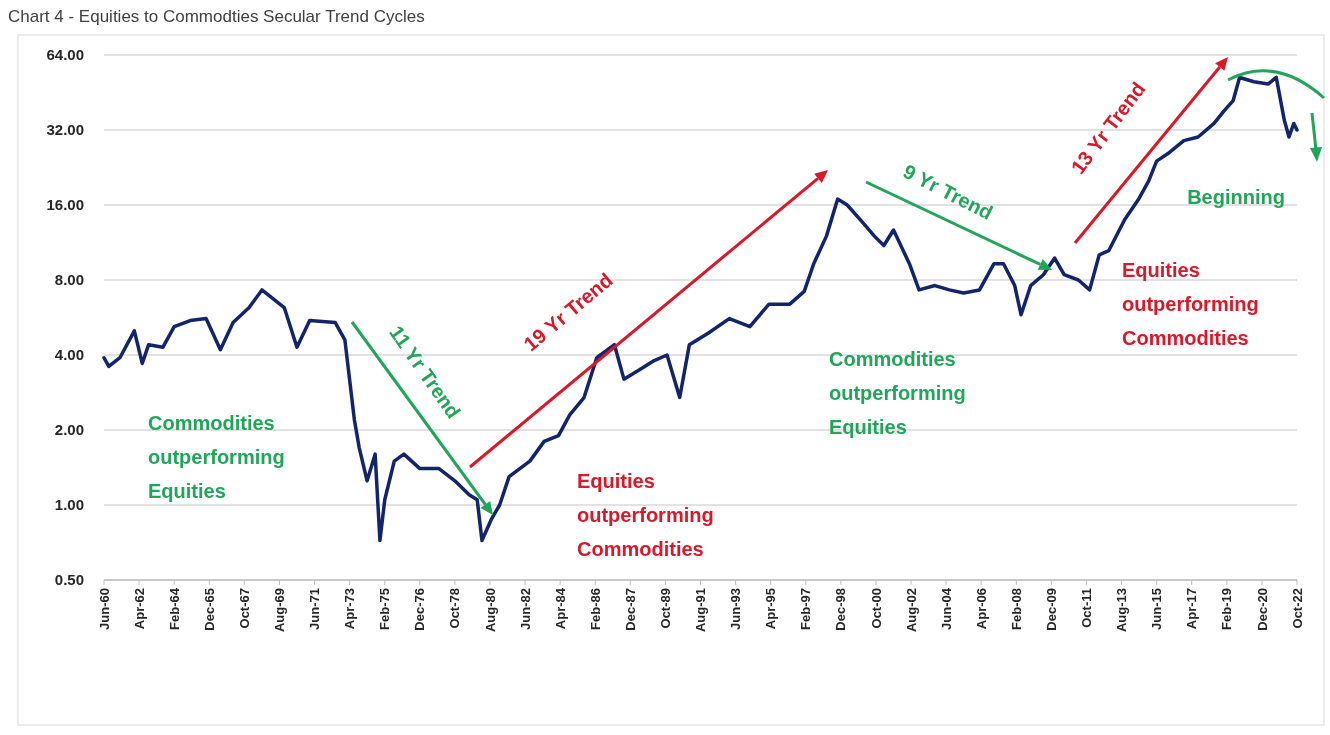 This screenshot has width=1330, height=735. What do you see at coordinates (736, 609) in the screenshot?
I see `x-tick-label: Jun-93` at bounding box center [736, 609].